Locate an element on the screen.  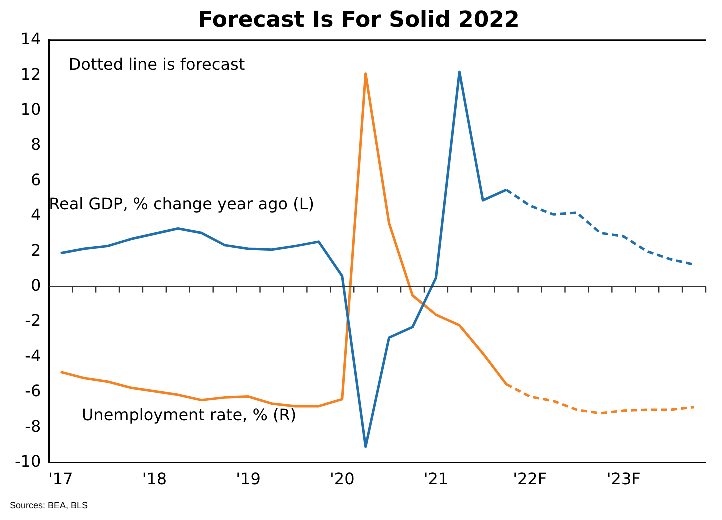
y-tick-label: 0 is located at coordinates (36, 285).